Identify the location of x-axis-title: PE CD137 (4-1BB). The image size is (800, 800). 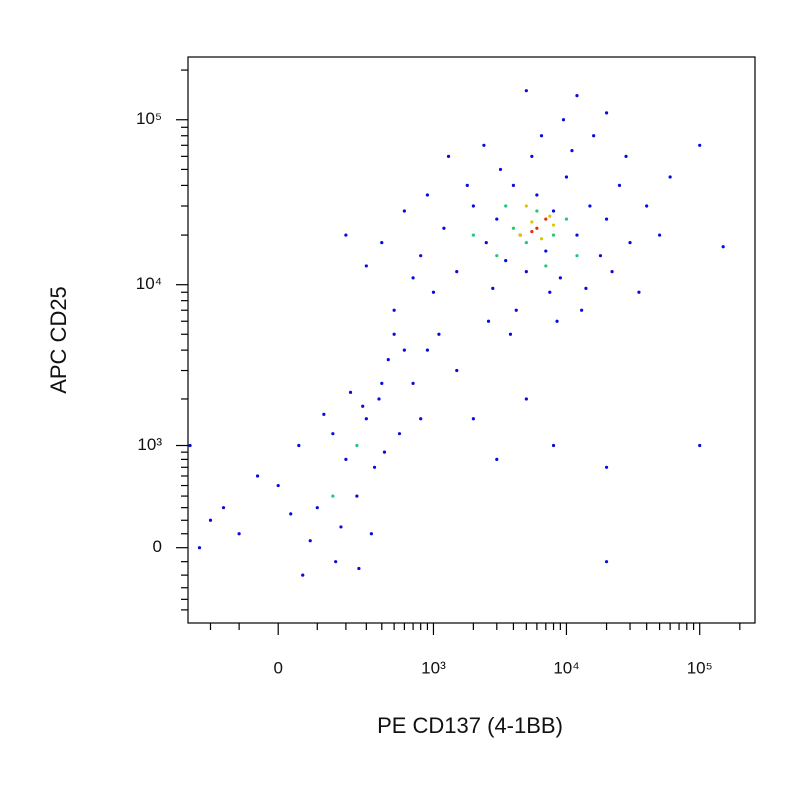
(470, 725).